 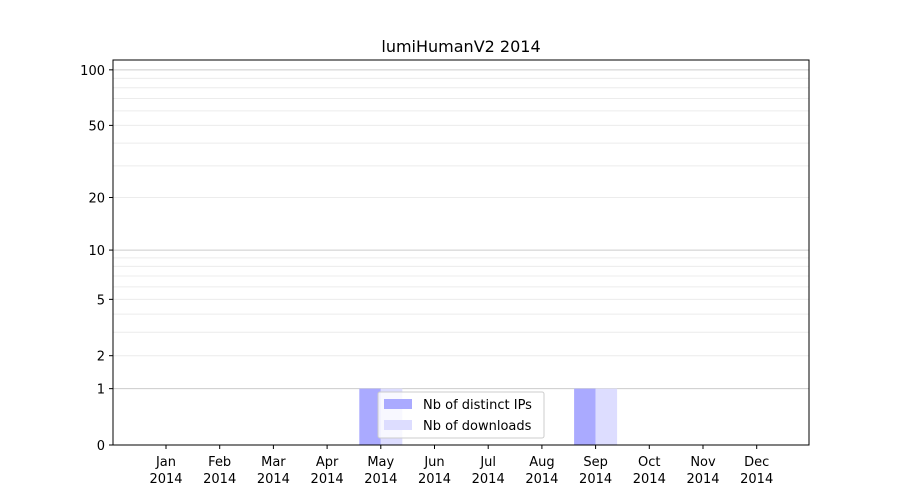 What do you see at coordinates (165, 462) in the screenshot?
I see `x-tick-label: Jan` at bounding box center [165, 462].